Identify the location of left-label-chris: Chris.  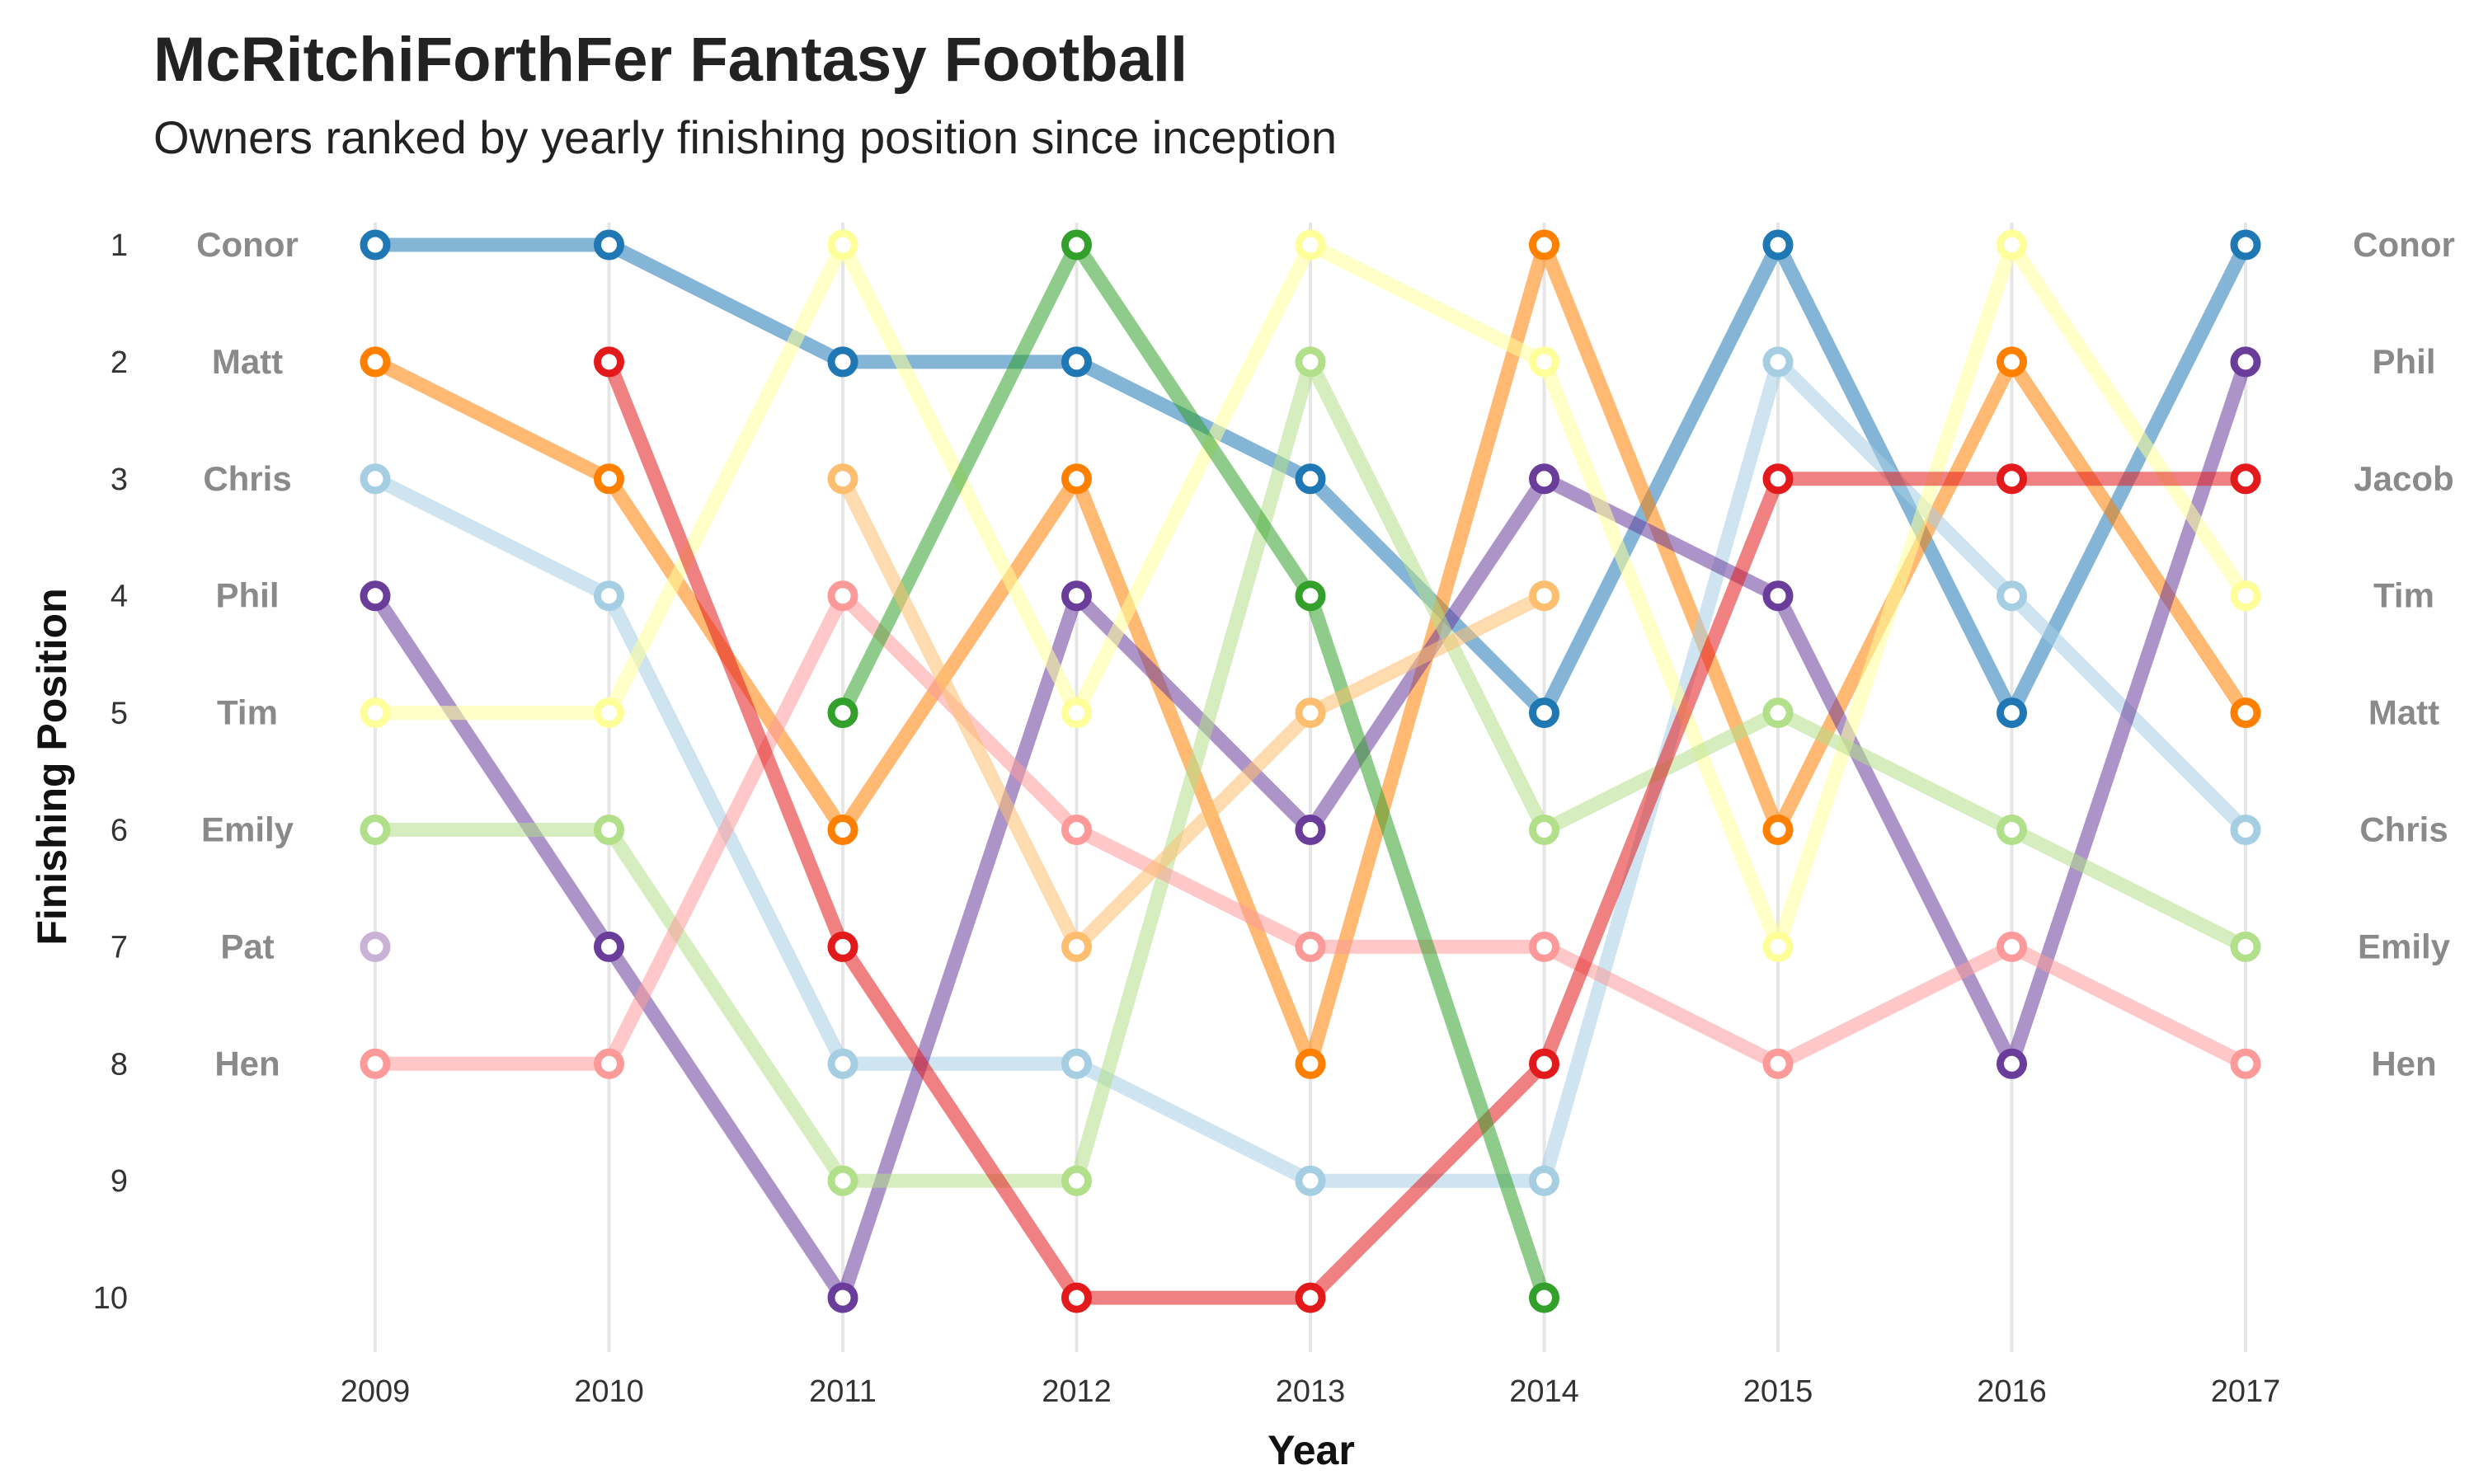
(247, 478).